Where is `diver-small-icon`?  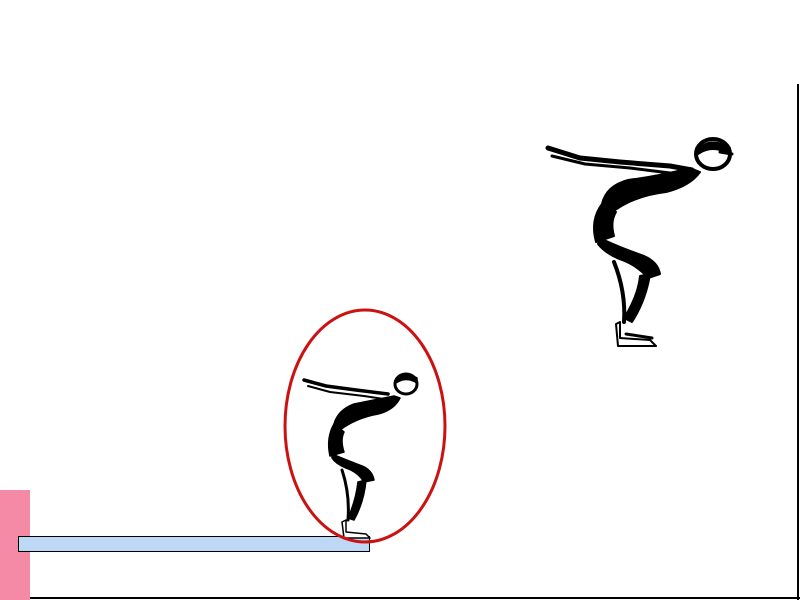 diver-small-icon is located at coordinates (360, 455).